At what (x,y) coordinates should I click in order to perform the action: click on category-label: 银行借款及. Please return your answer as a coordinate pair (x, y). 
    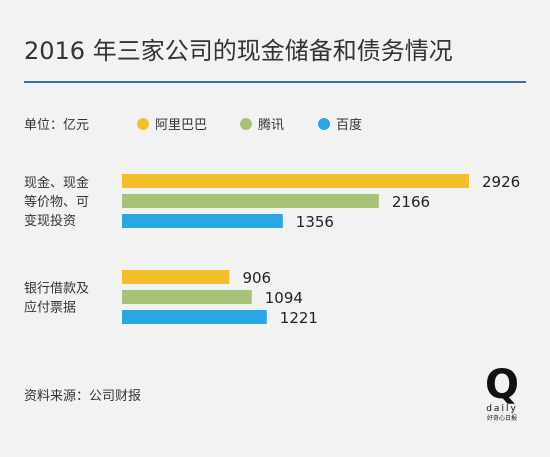
    Looking at the image, I should click on (56, 289).